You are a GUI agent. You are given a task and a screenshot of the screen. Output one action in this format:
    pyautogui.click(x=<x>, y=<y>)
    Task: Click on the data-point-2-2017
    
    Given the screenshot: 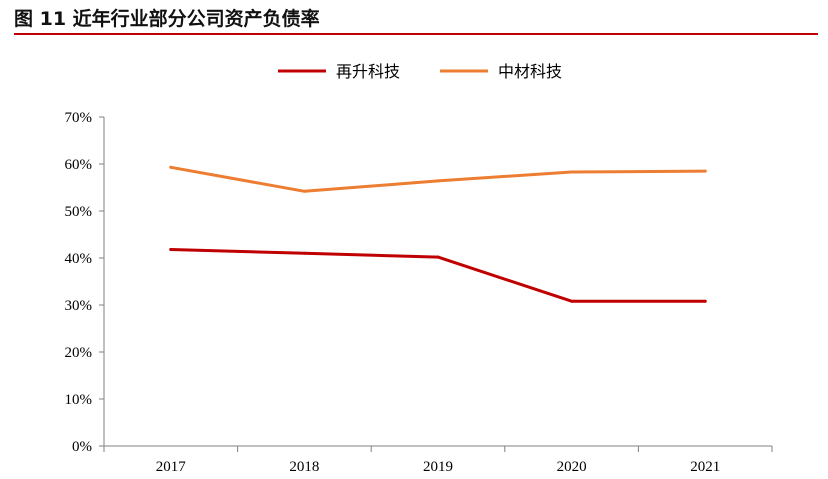 What is the action you would take?
    pyautogui.click(x=171, y=167)
    